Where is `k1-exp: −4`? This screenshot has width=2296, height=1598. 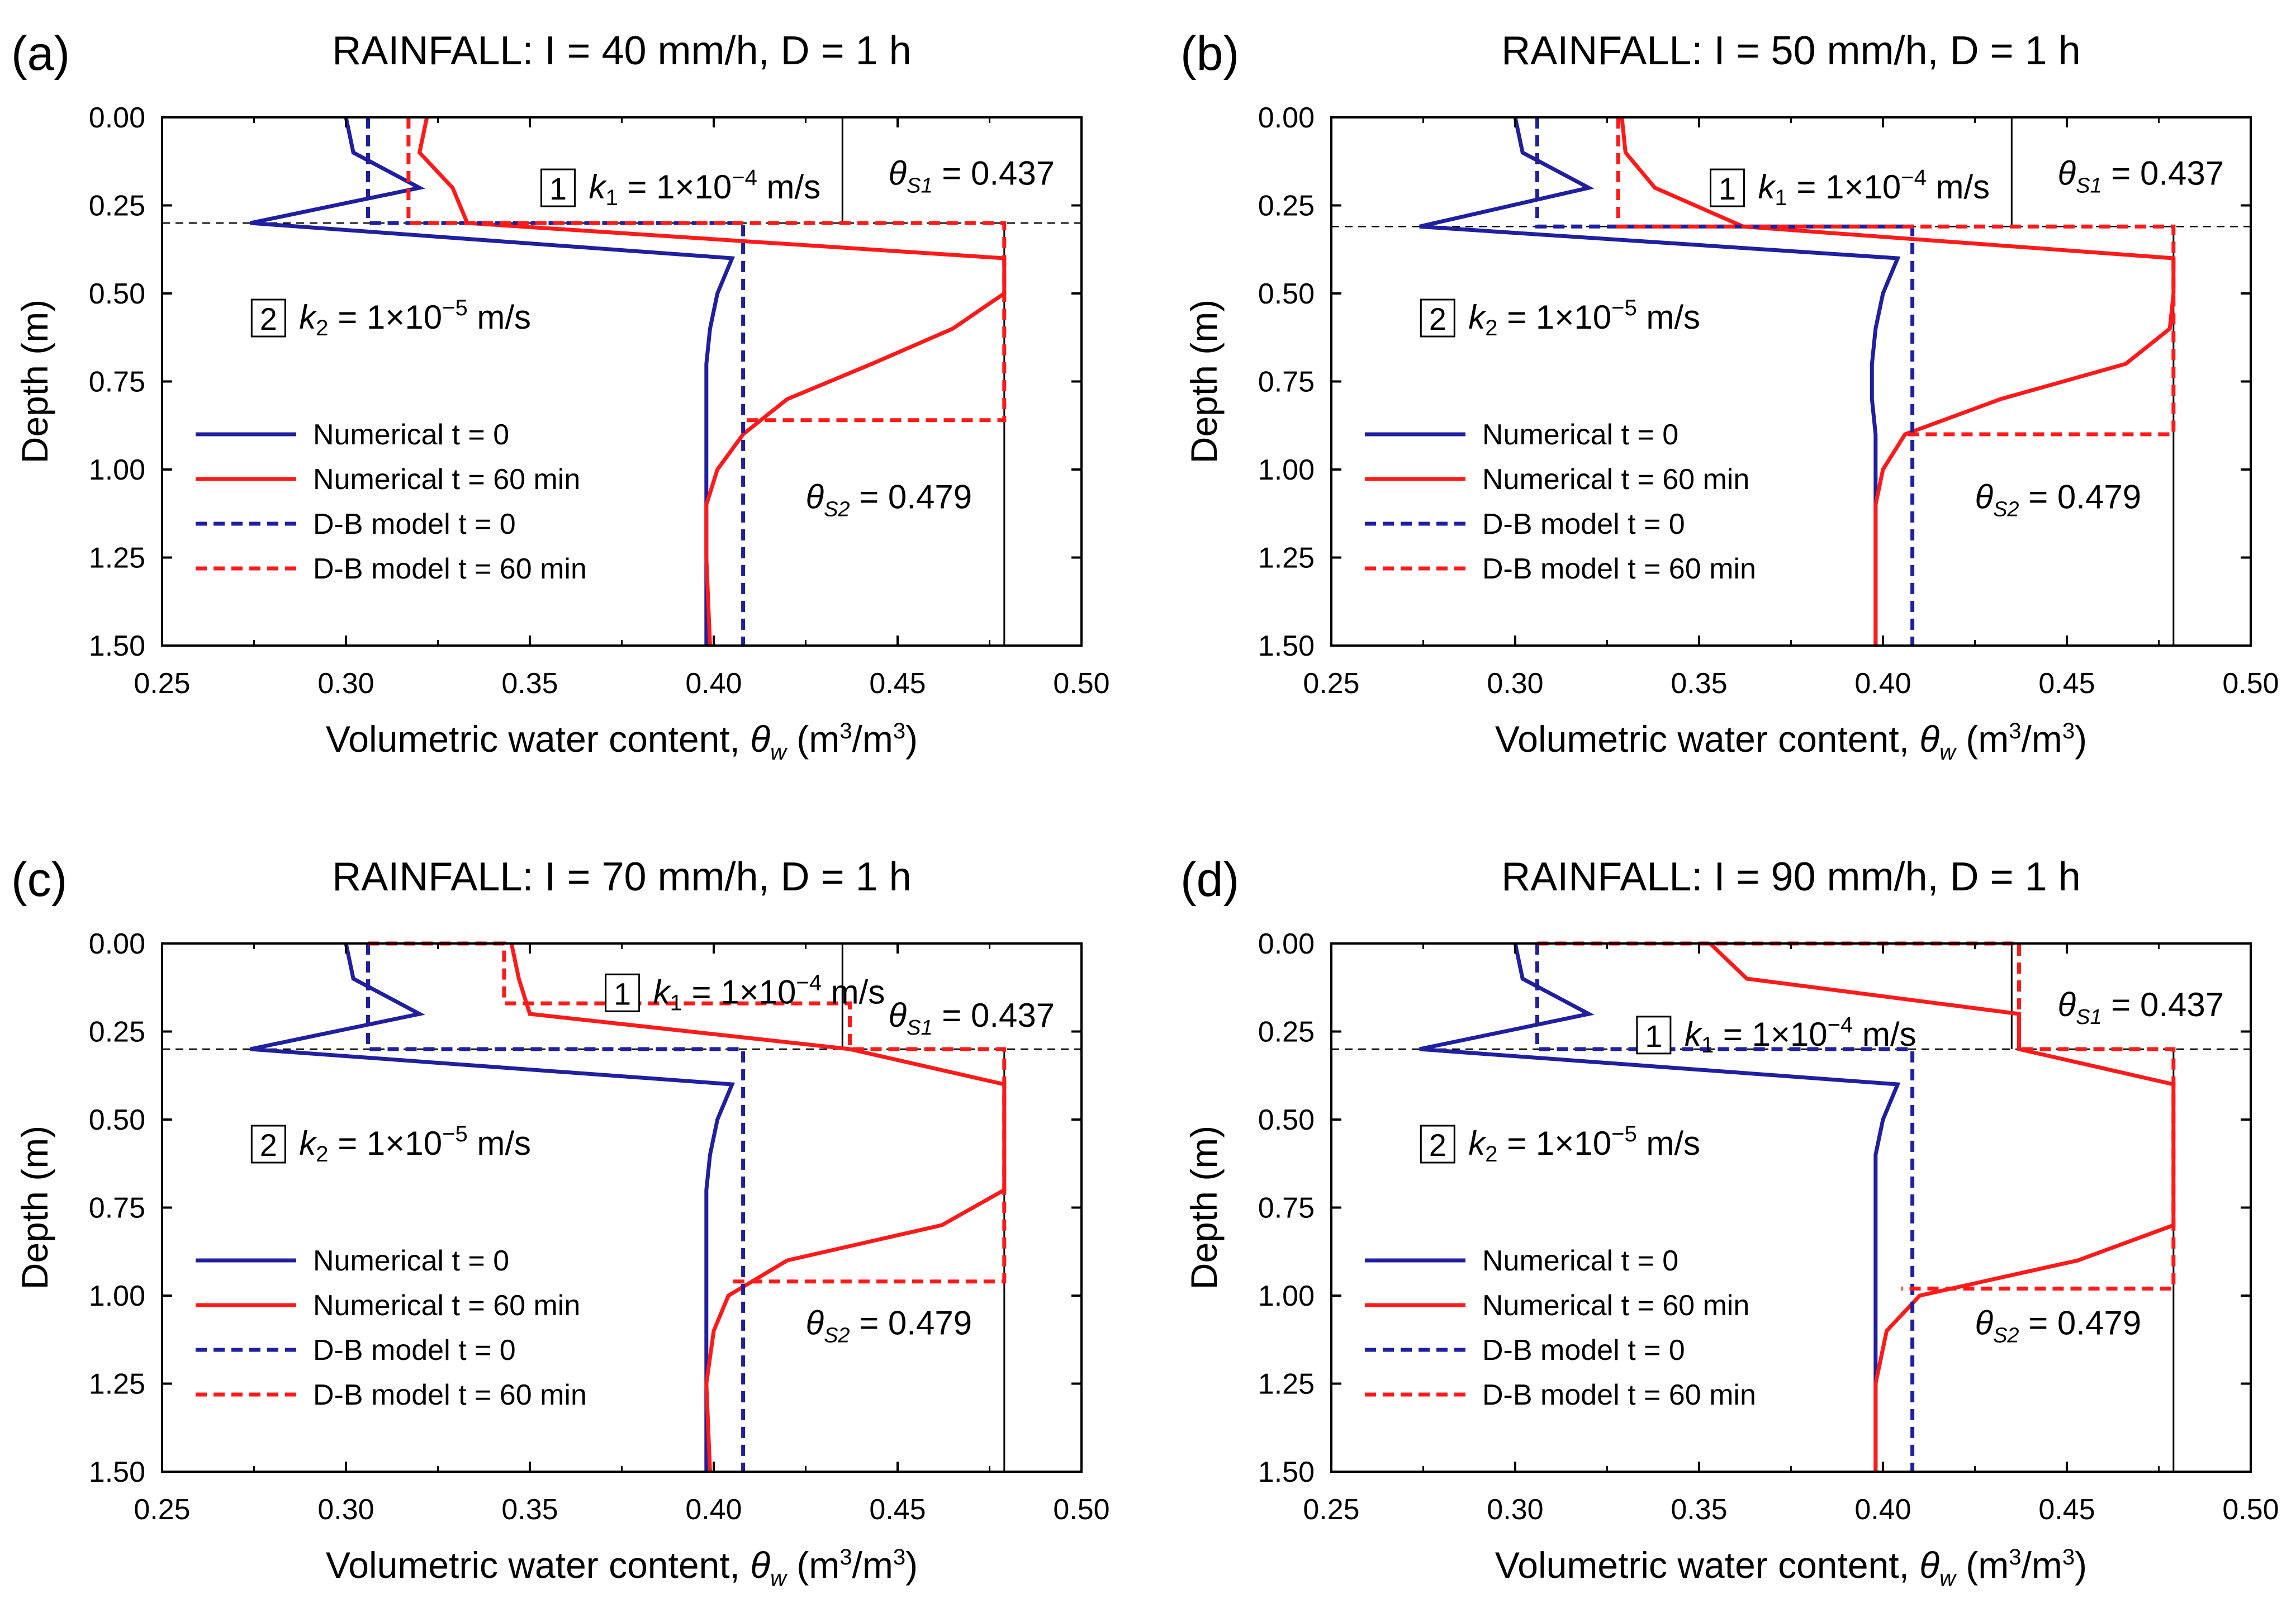 k1-exp: −4 is located at coordinates (1840, 1025).